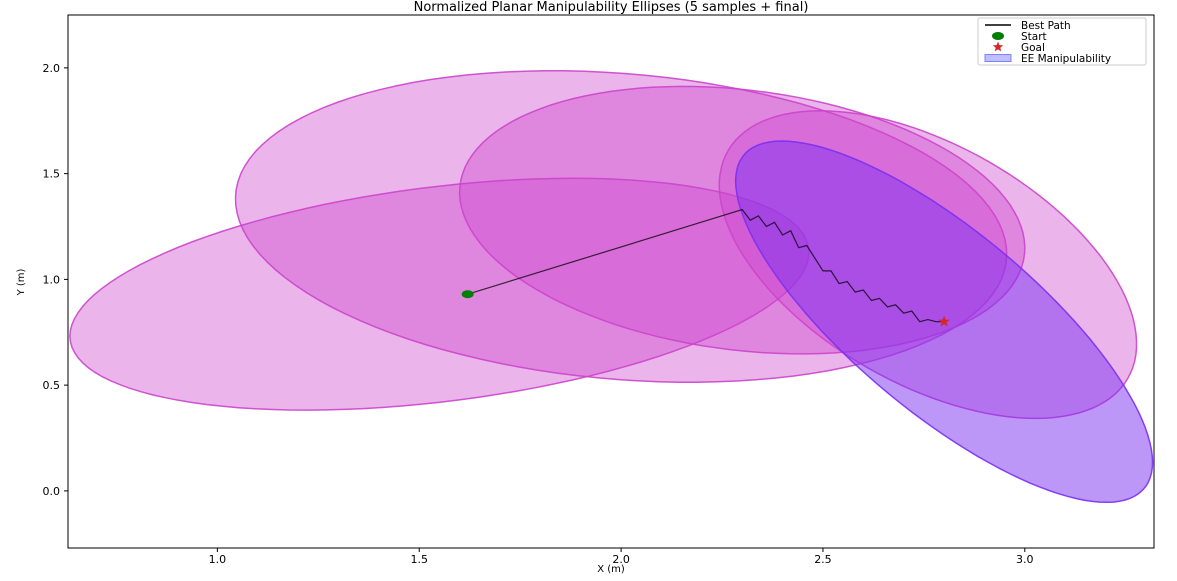  I want to click on path-layer, so click(706, 265).